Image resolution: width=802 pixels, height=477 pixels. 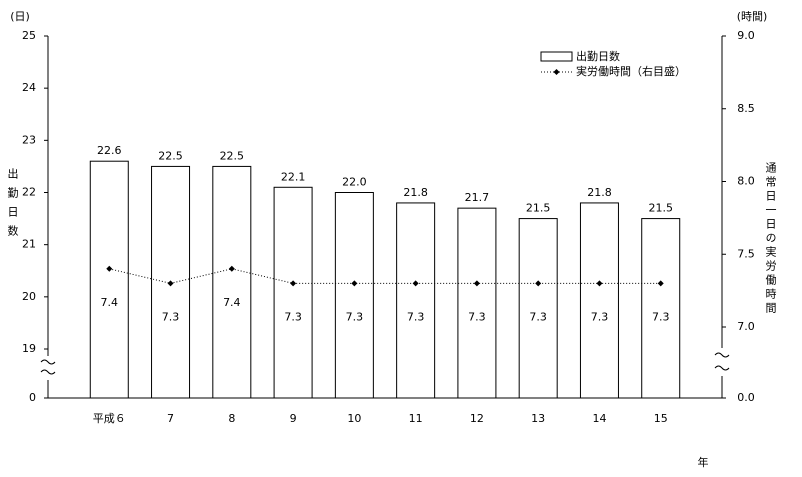 What do you see at coordinates (598, 56) in the screenshot?
I see `legend-label: 出勤日数` at bounding box center [598, 56].